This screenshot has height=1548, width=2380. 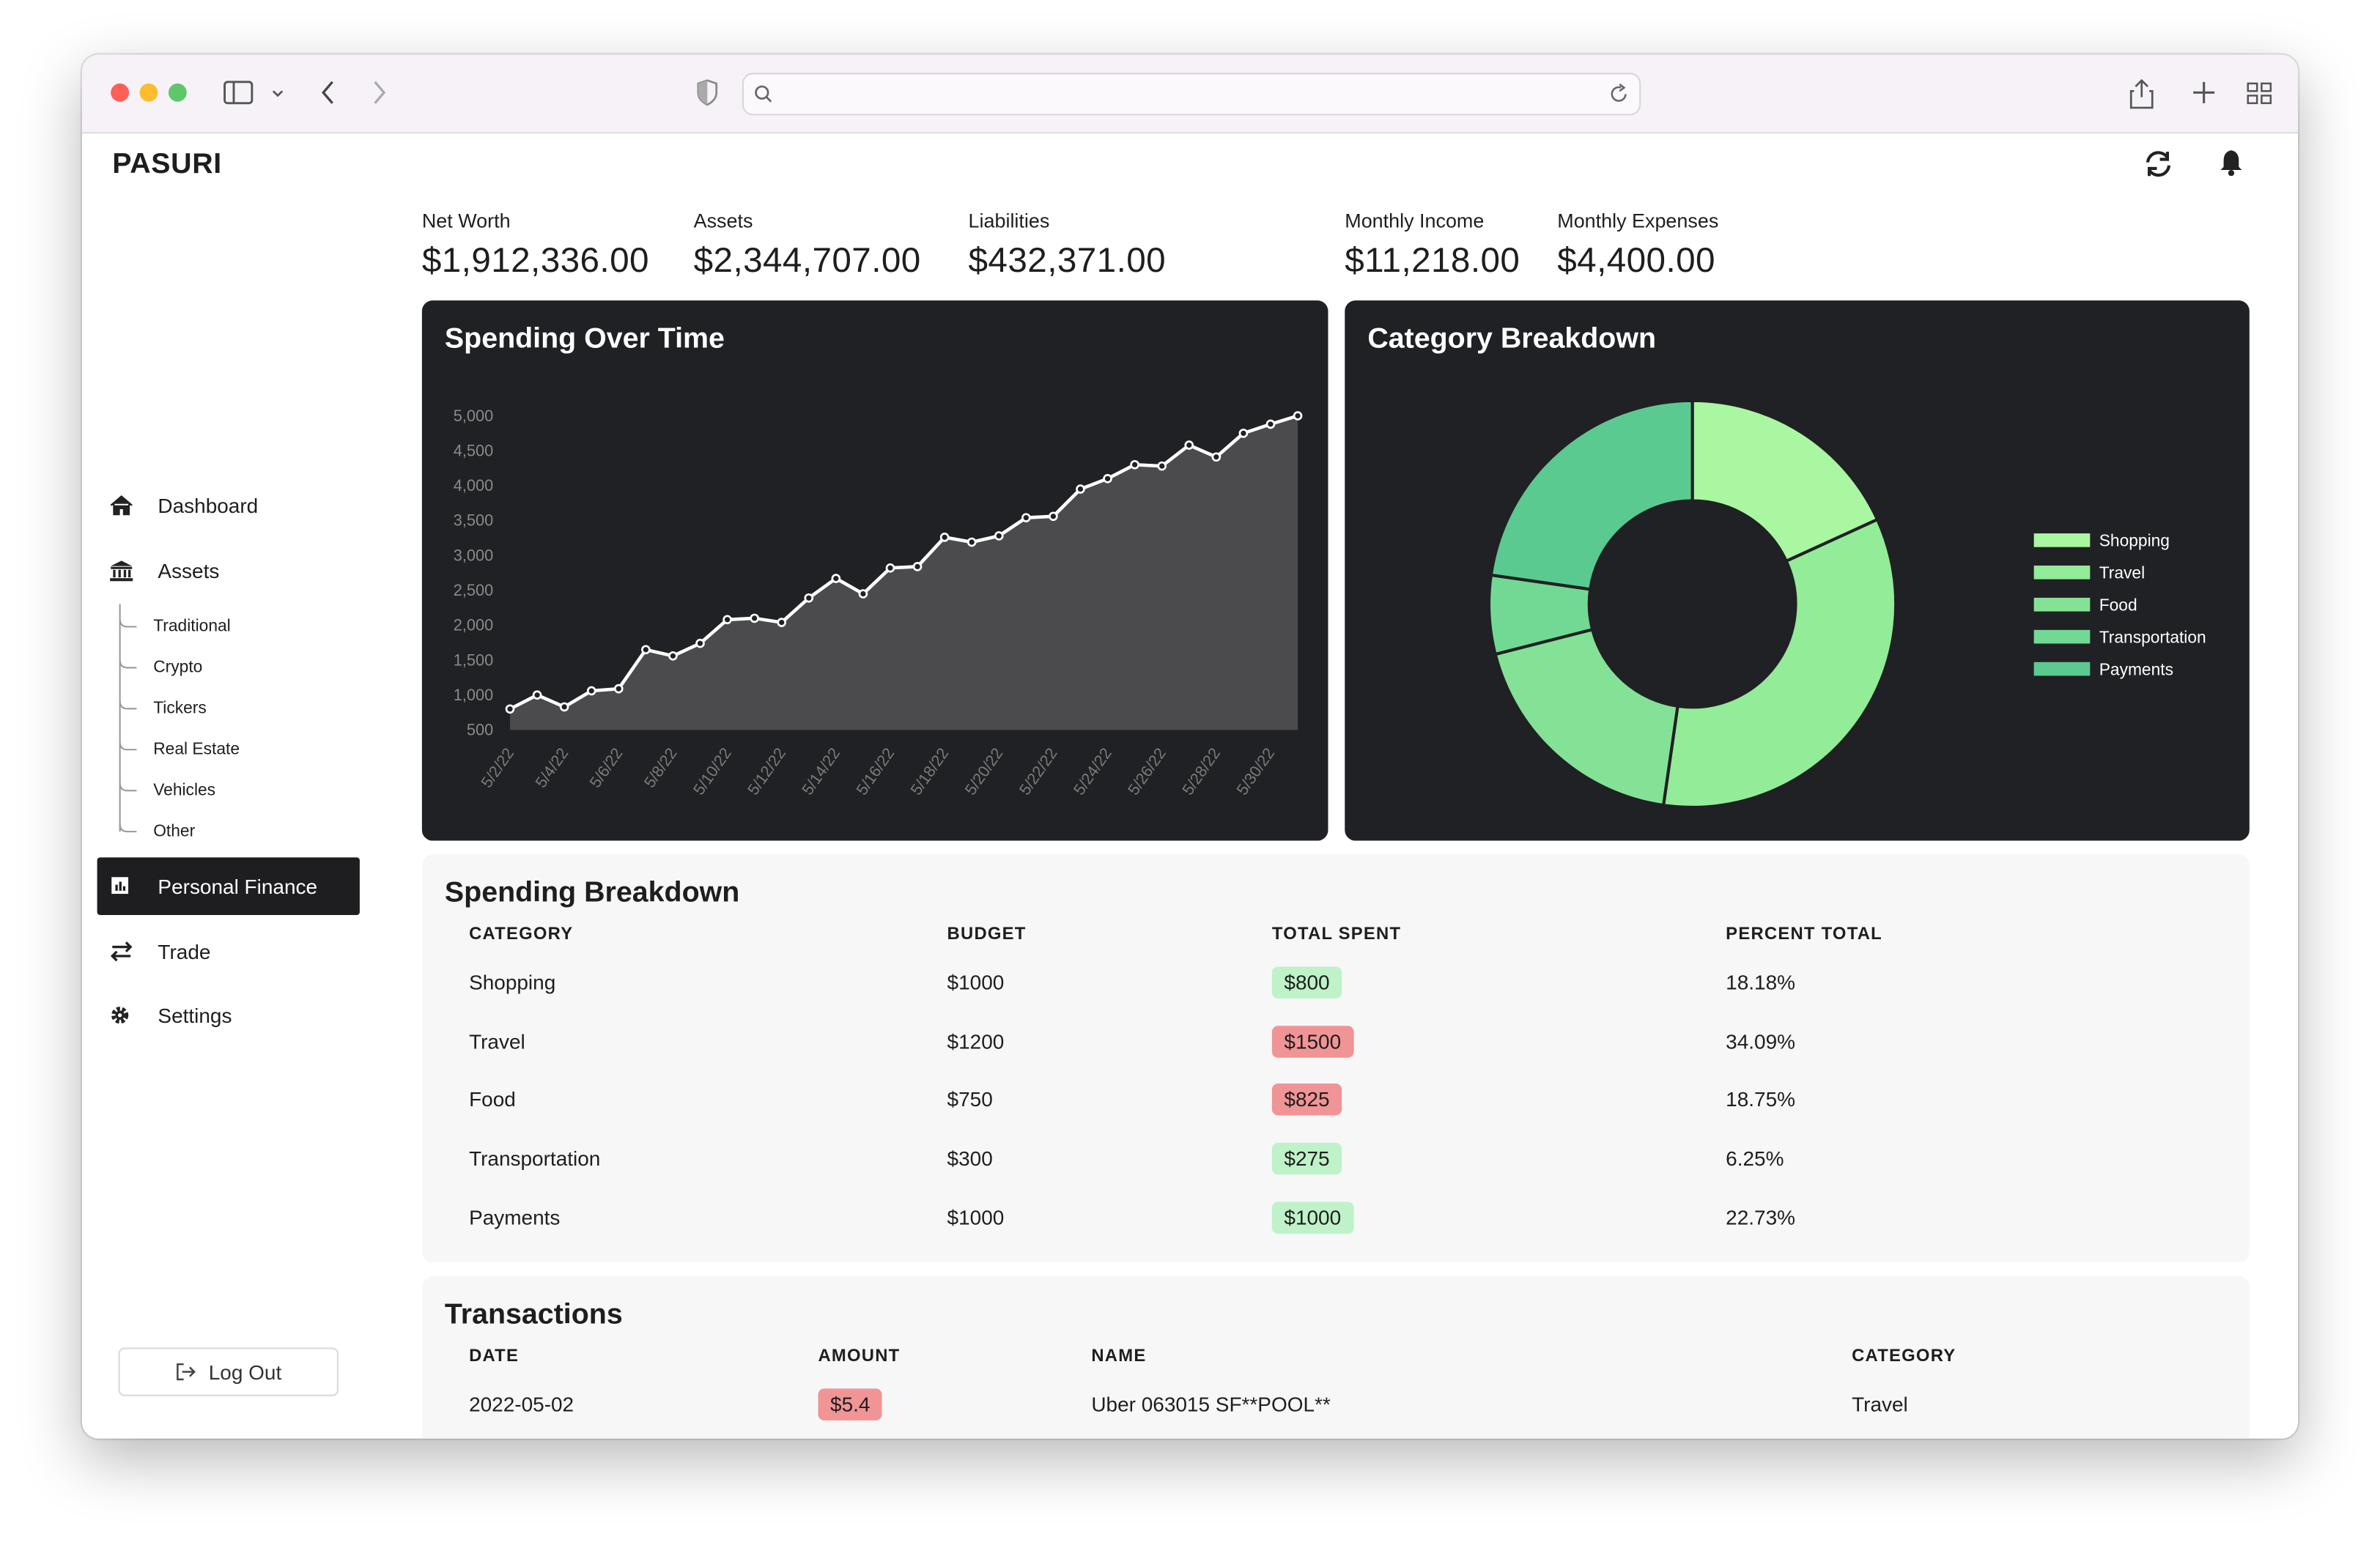 I want to click on home-icon, so click(x=121, y=505).